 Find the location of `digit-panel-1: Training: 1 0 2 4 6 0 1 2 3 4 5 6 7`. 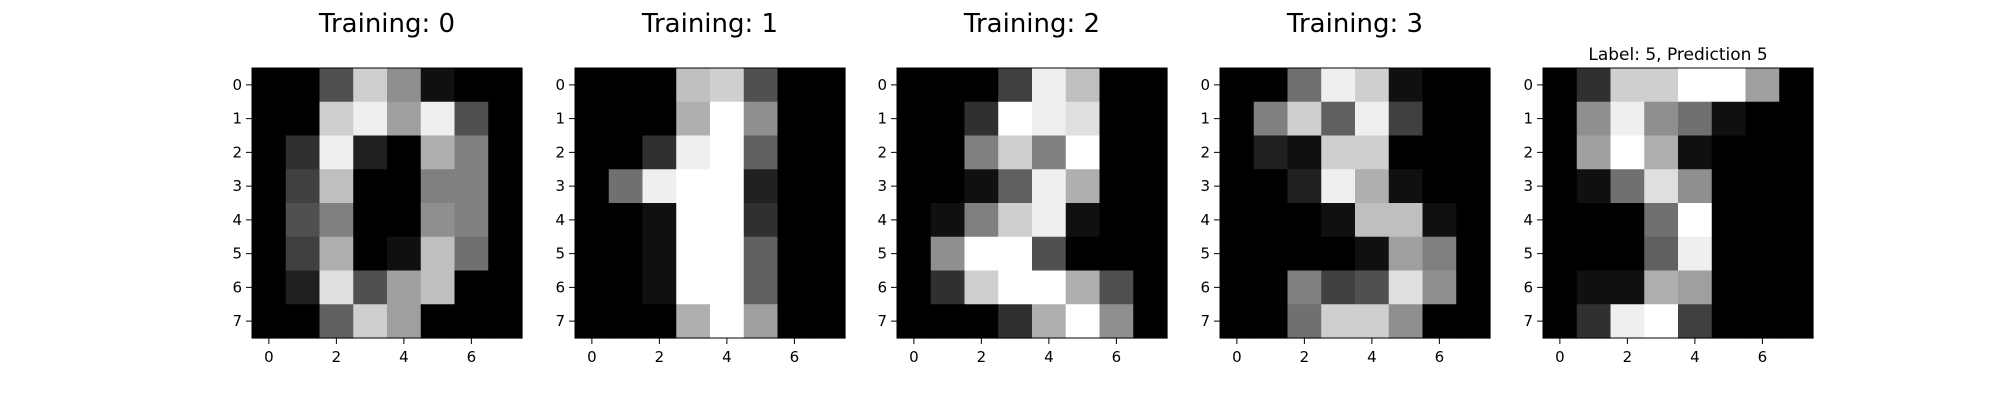

digit-panel-1: Training: 1 0 2 4 6 0 1 2 3 4 5 6 7 is located at coordinates (700, 187).